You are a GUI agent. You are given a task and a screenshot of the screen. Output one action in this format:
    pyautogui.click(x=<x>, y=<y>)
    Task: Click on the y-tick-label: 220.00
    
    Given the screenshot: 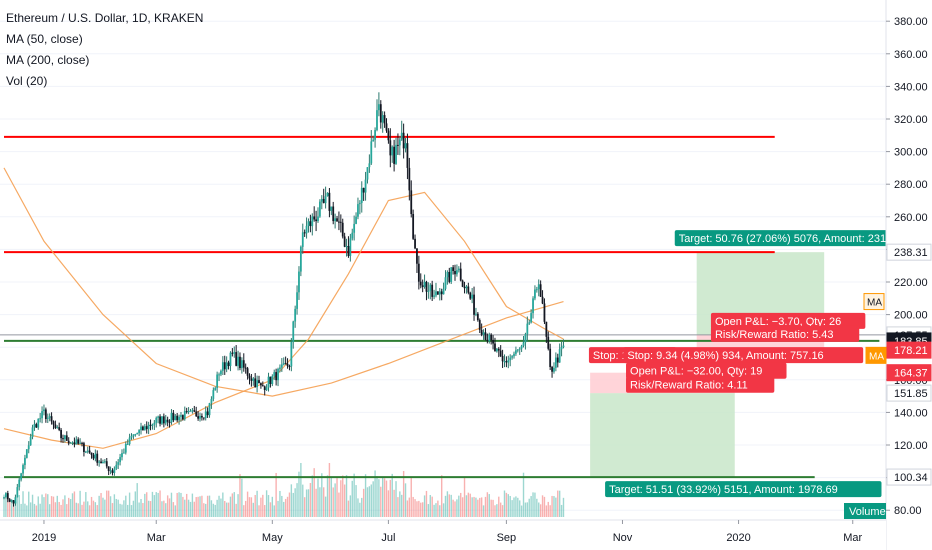 What is the action you would take?
    pyautogui.click(x=911, y=283)
    